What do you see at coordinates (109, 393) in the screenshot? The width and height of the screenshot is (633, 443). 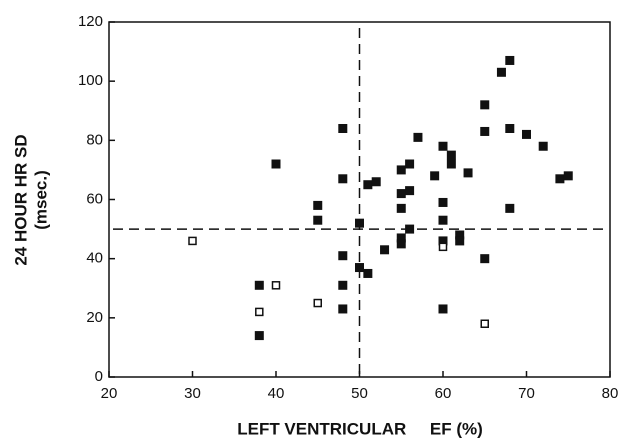 I see `x-tick-label: 20` at bounding box center [109, 393].